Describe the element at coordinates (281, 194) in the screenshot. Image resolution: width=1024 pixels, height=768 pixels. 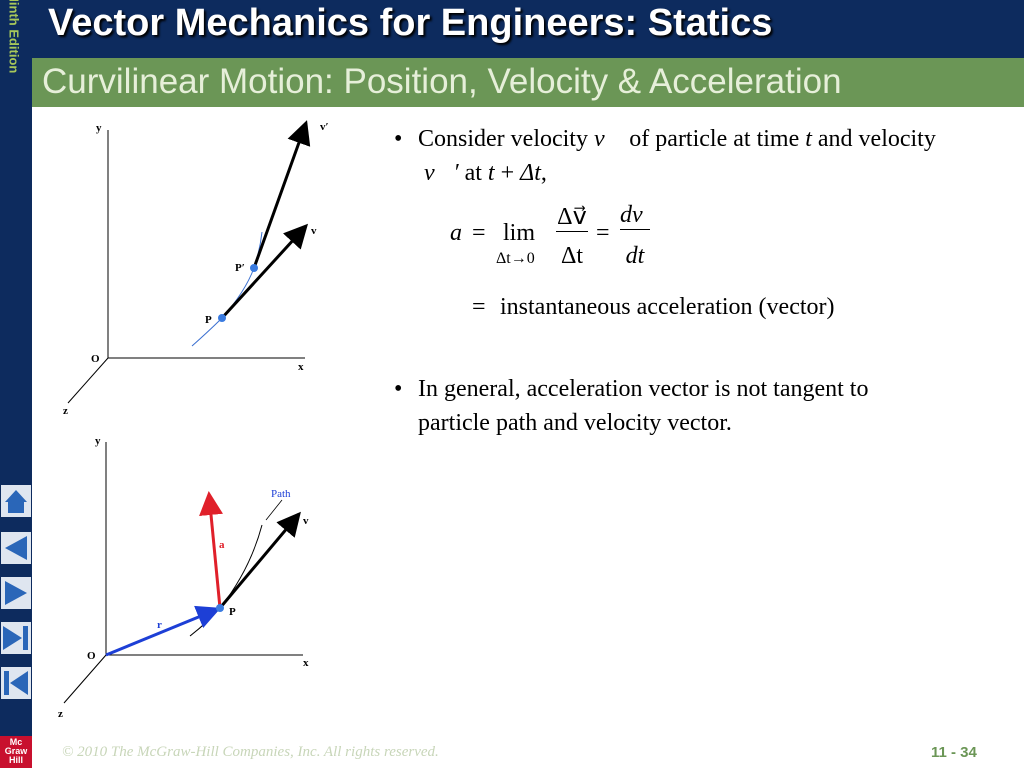
I see `velocity-prime-arrow` at that location.